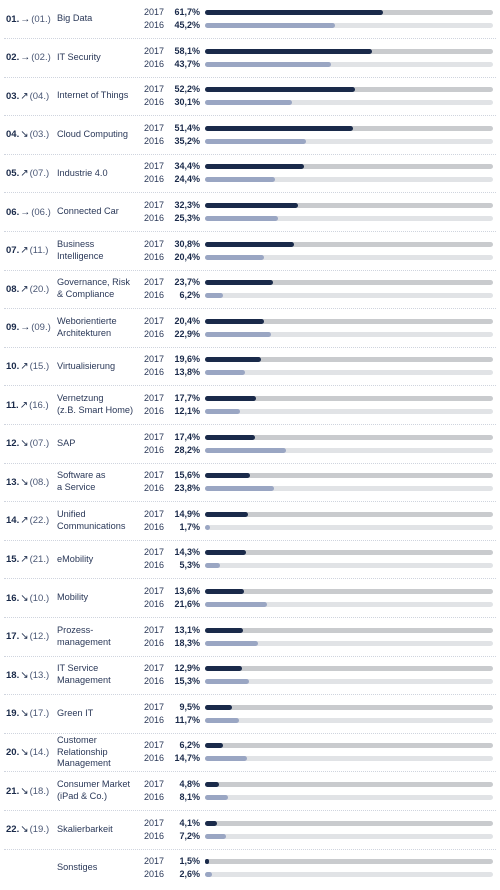  What do you see at coordinates (84, 751) in the screenshot?
I see `category-label: Customer Relationship Management` at bounding box center [84, 751].